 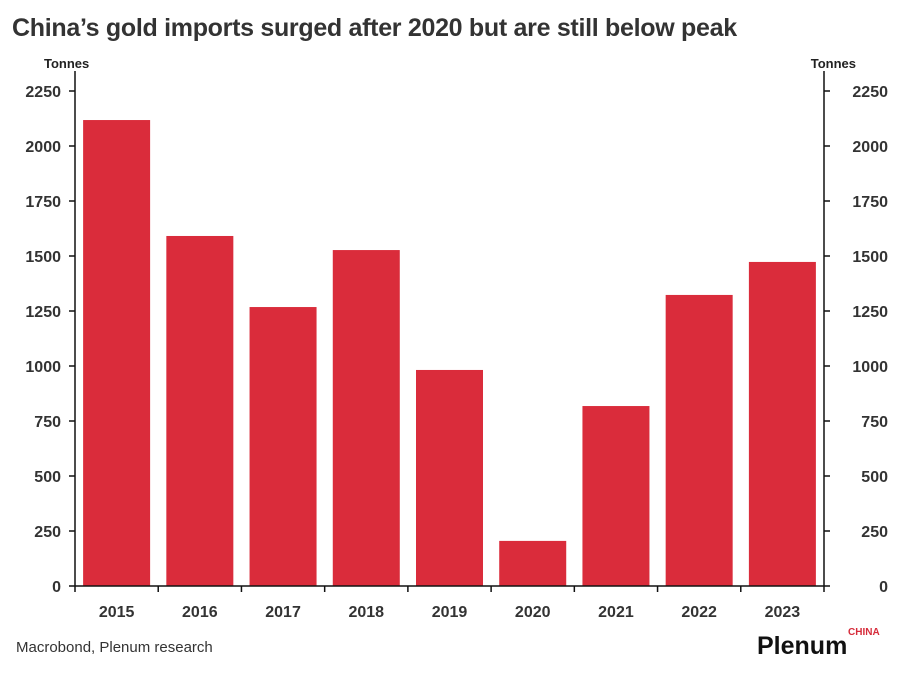 I want to click on y-tick-label-left: 1250, so click(x=43, y=312).